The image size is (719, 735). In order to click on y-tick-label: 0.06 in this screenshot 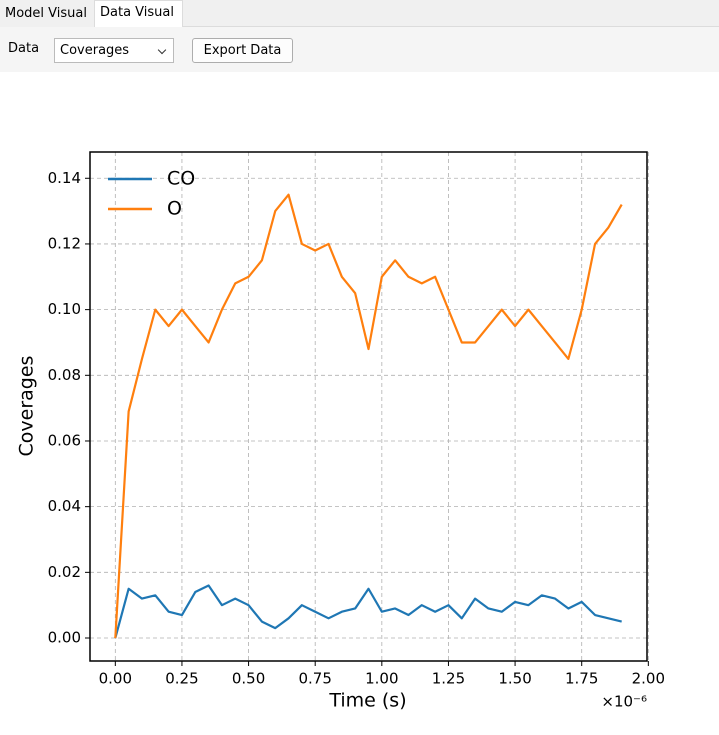, I will do `click(64, 440)`.